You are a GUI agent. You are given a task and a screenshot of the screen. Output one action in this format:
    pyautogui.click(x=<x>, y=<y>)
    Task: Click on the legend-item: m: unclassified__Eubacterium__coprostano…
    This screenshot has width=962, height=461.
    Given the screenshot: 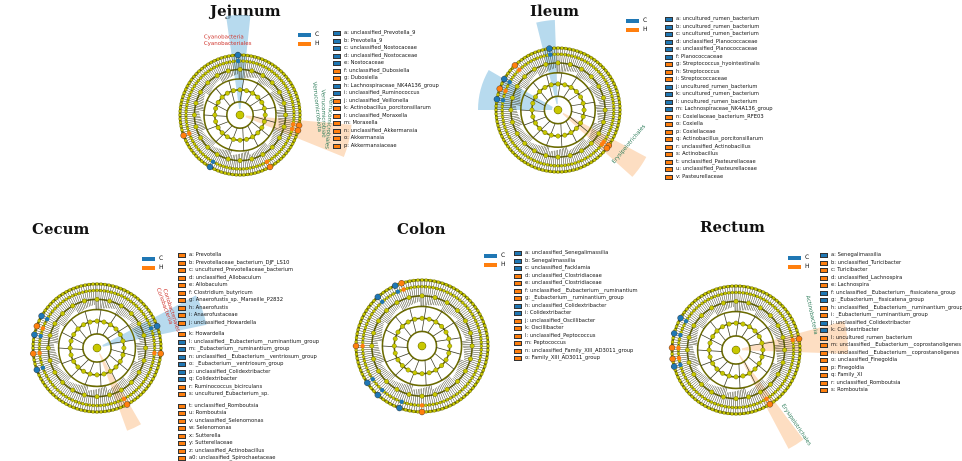 What is the action you would take?
    pyautogui.click(x=891, y=346)
    